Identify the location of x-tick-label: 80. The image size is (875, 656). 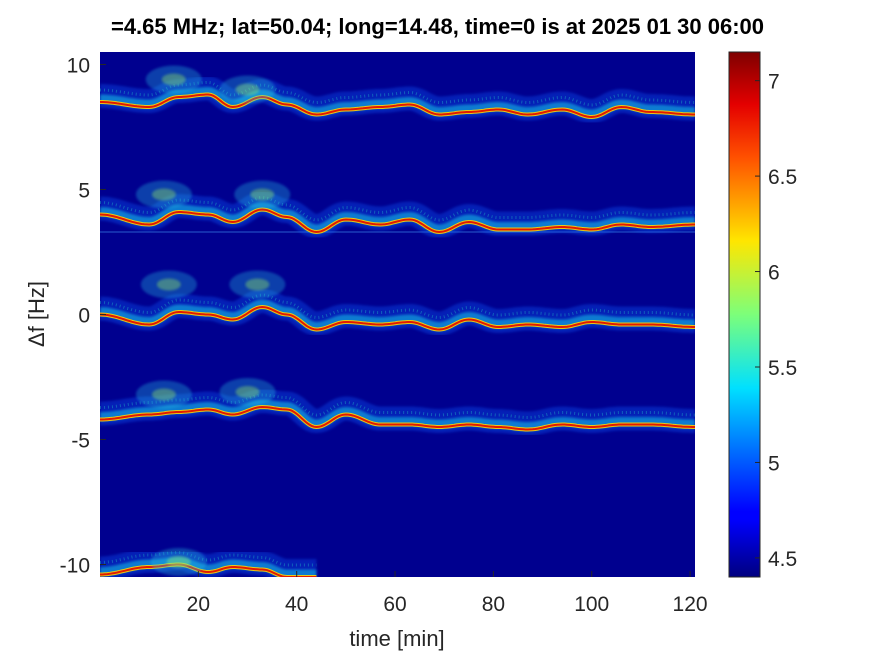
(493, 604).